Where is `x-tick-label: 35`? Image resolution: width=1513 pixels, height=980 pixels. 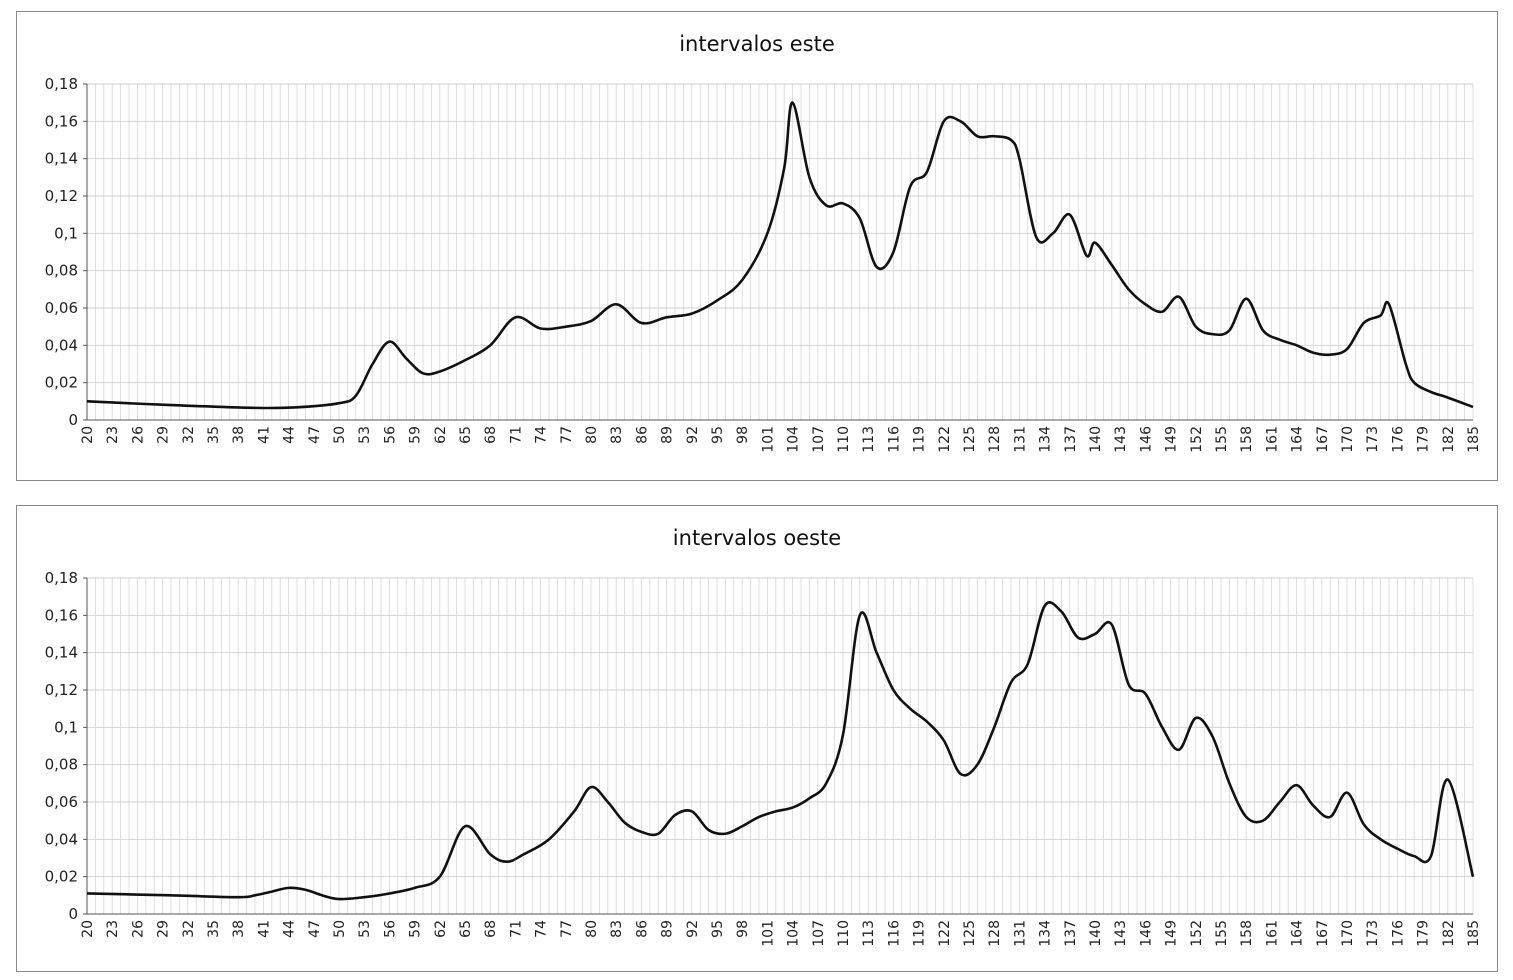 x-tick-label: 35 is located at coordinates (214, 929).